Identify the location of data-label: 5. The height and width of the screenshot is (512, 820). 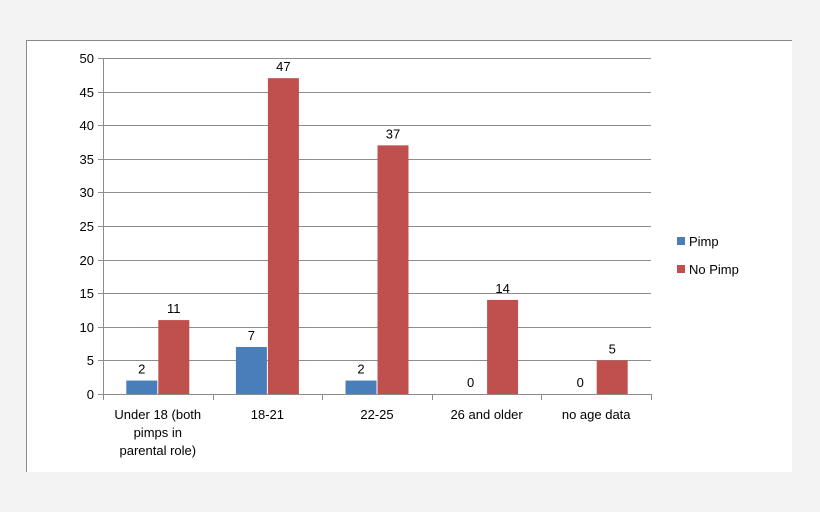
(612, 348).